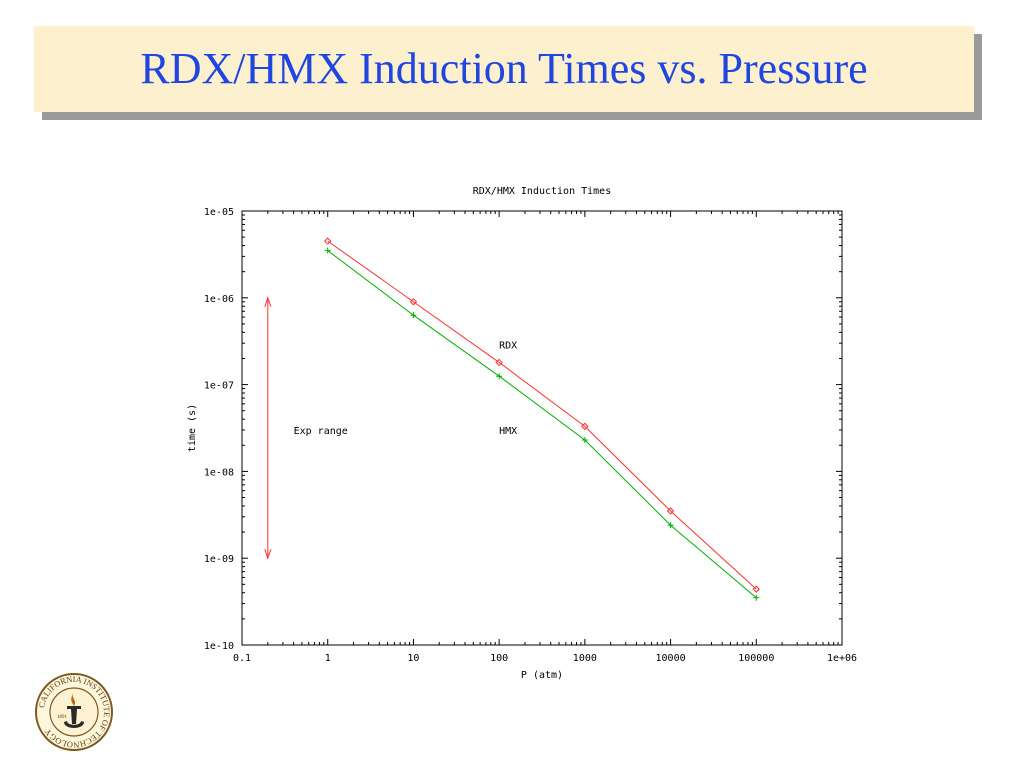 This screenshot has width=1024, height=768. What do you see at coordinates (328, 658) in the screenshot?
I see `x-tick-label: 1` at bounding box center [328, 658].